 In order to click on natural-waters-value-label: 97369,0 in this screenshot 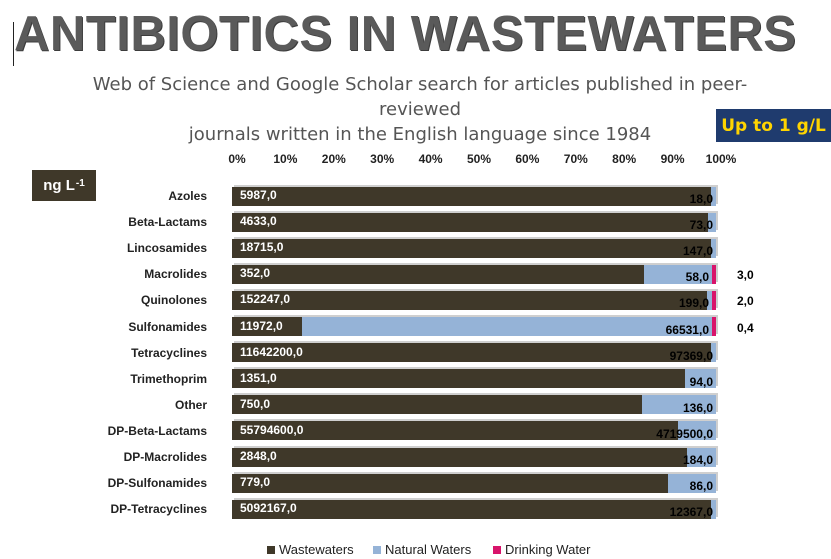, I will do `click(691, 355)`.